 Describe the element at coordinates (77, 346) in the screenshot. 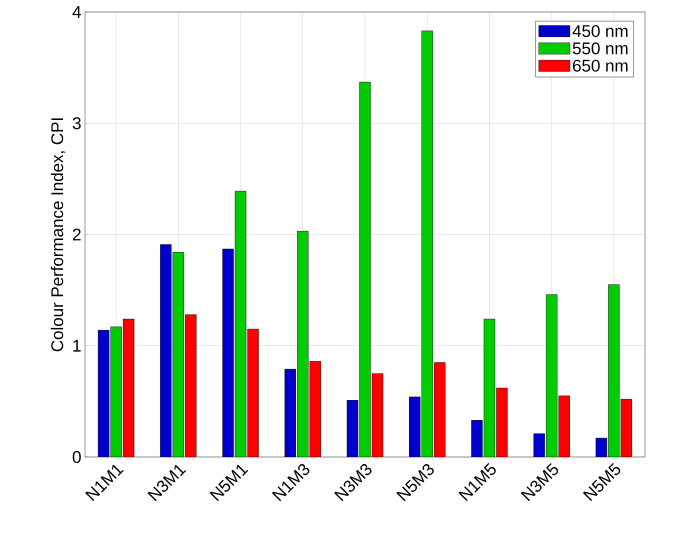

I see `y-tick-label: 1` at that location.